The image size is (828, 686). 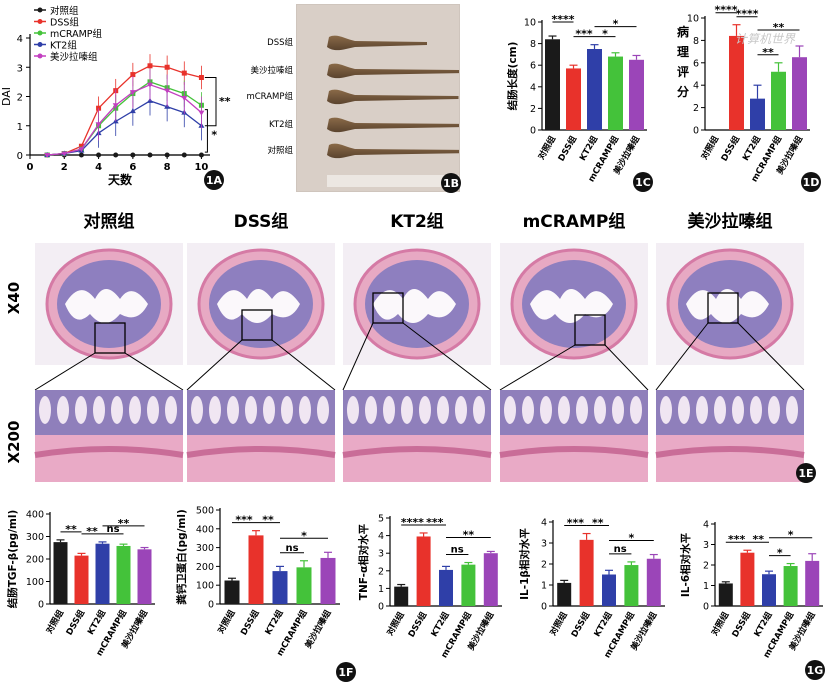 I want to click on histology-column-title: mCRAMP组, so click(x=574, y=222).